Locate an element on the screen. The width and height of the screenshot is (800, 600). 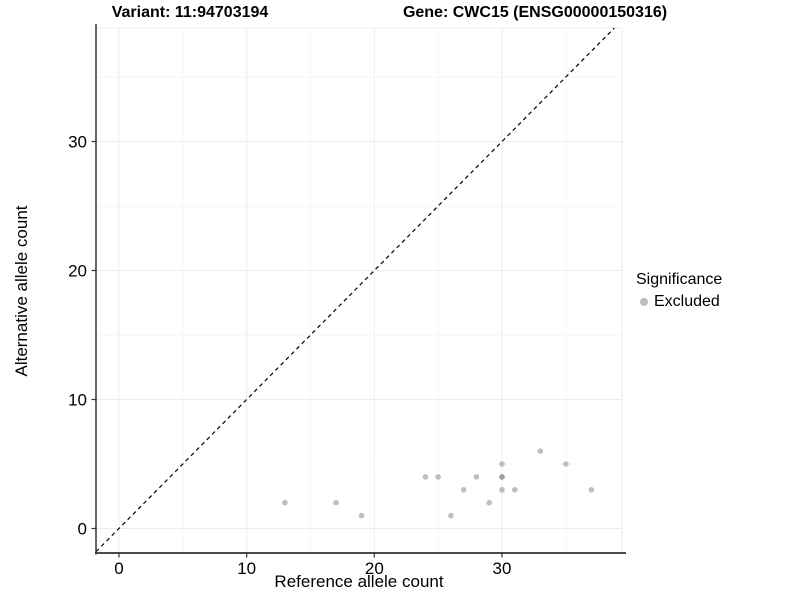
legend-title: Significance is located at coordinates (679, 279).